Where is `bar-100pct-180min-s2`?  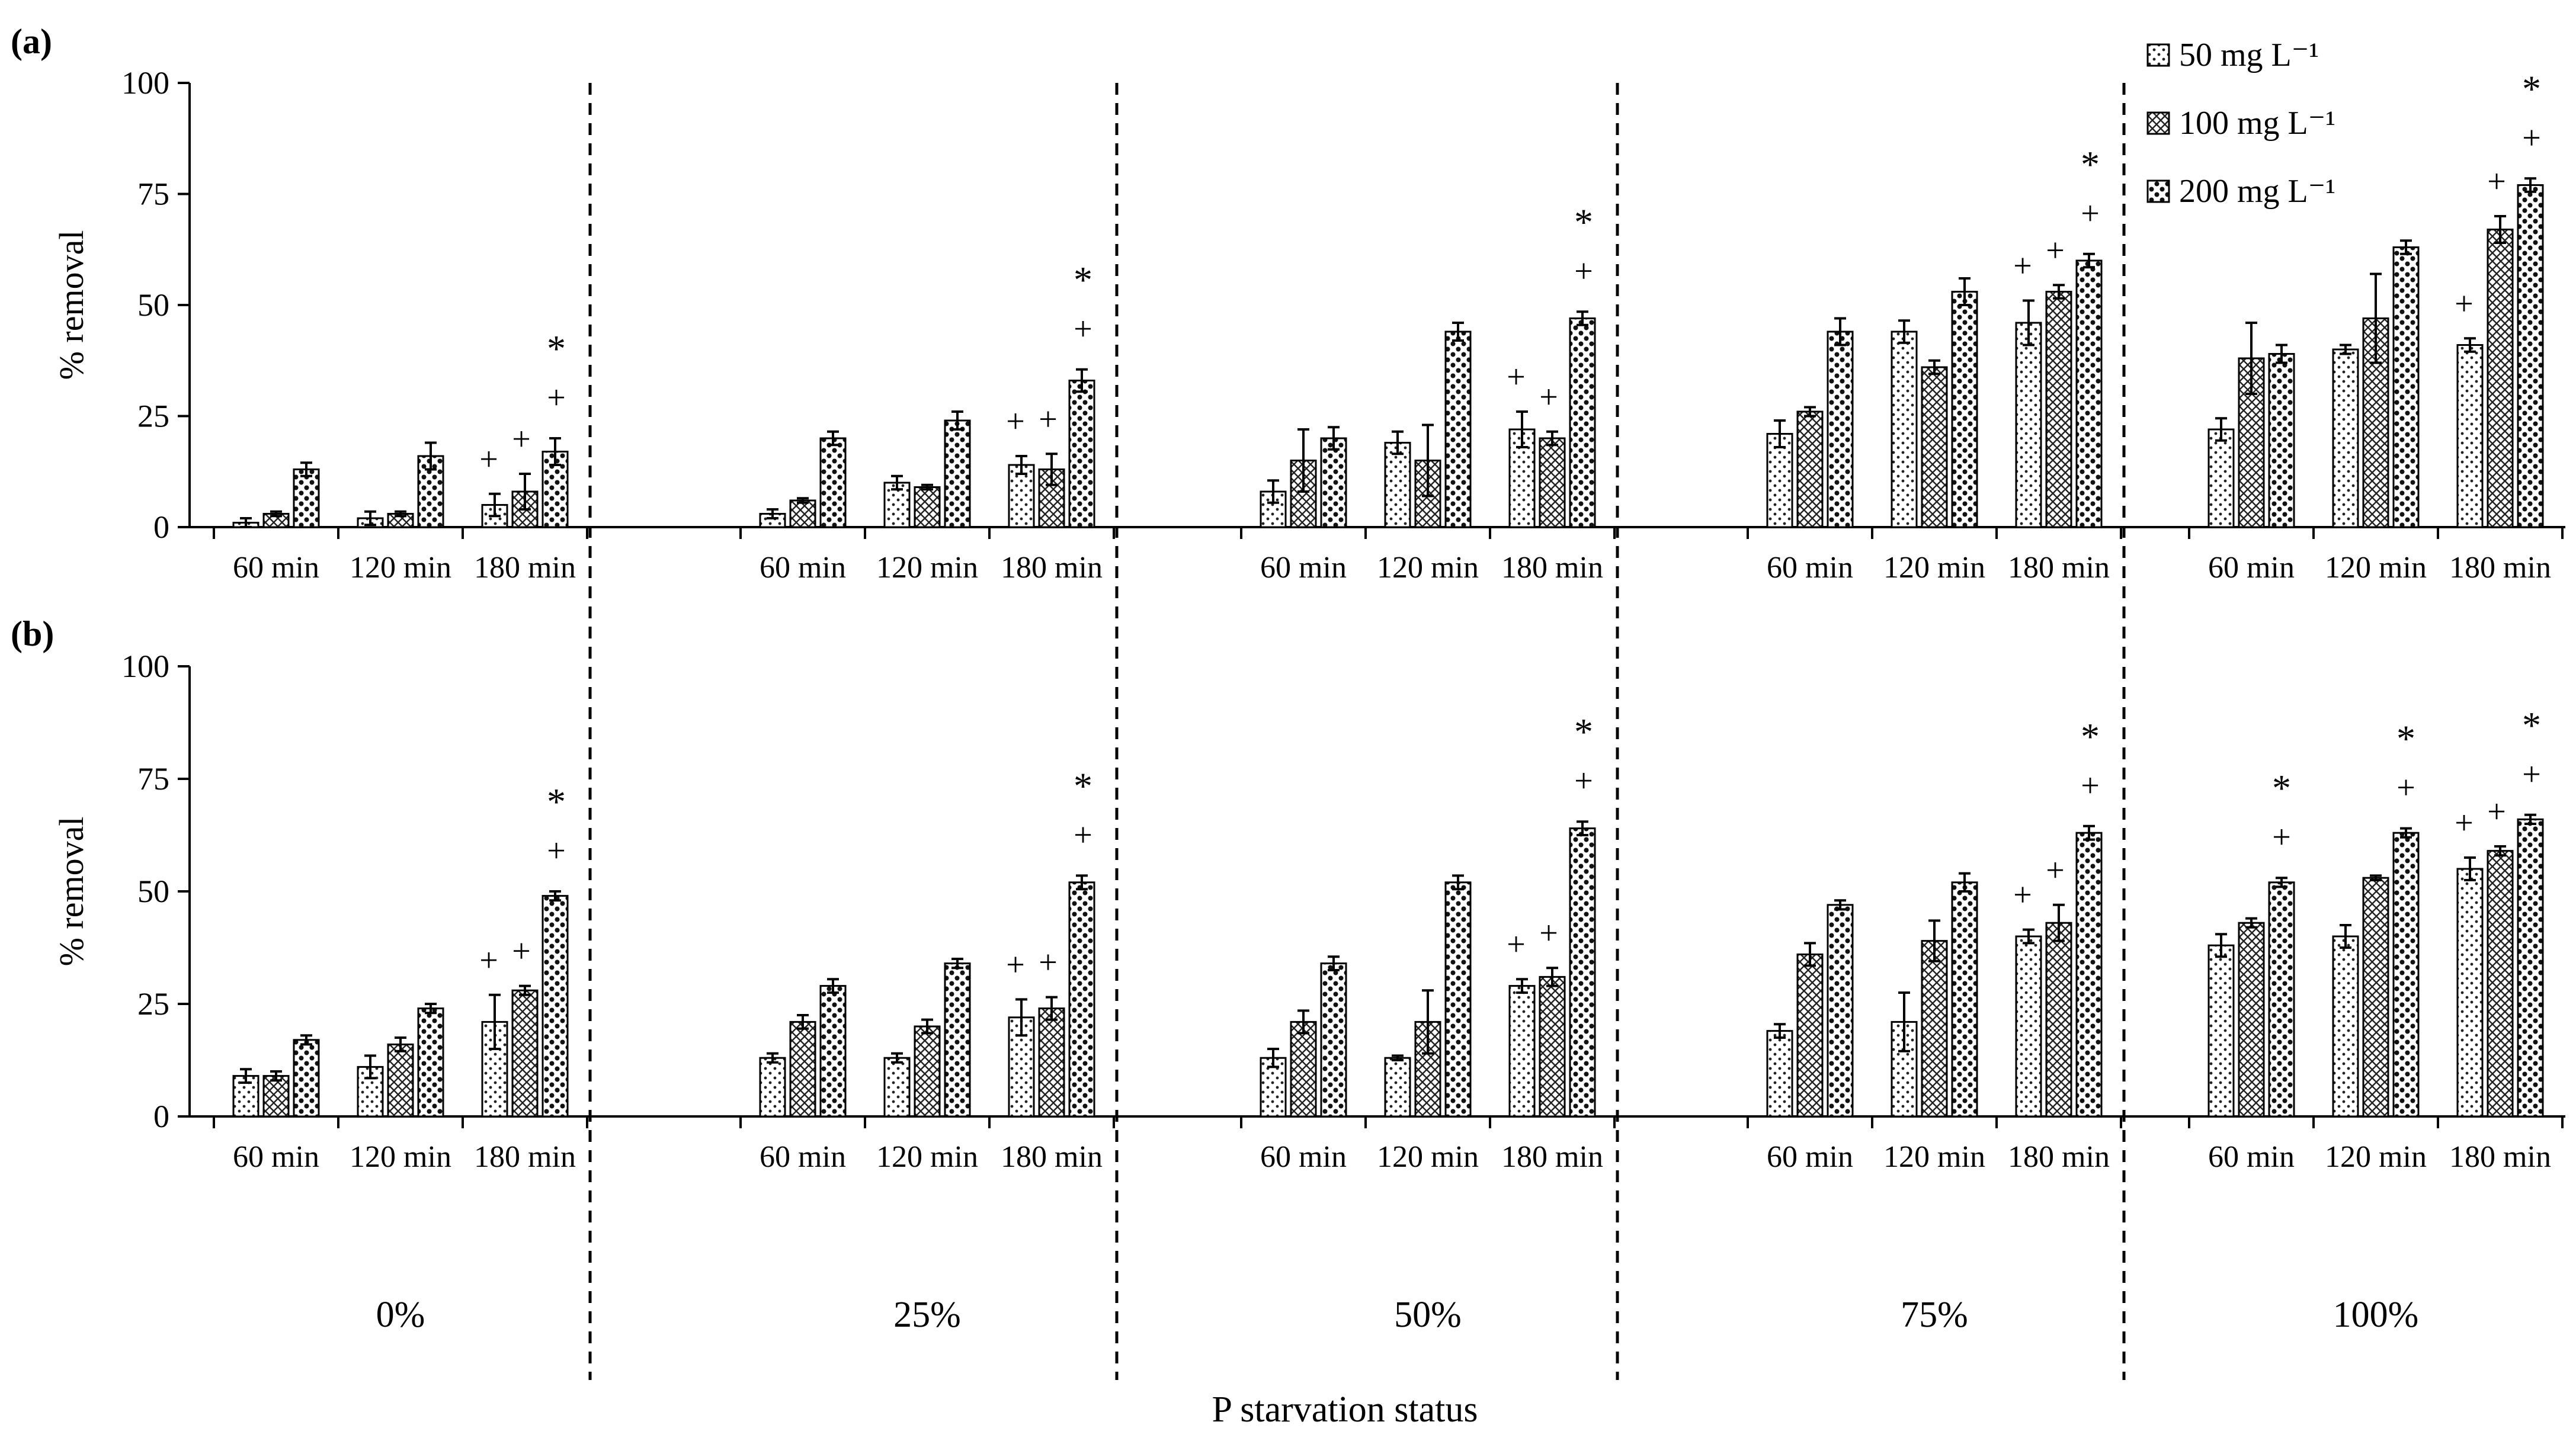 bar-100pct-180min-s2 is located at coordinates (2501, 378).